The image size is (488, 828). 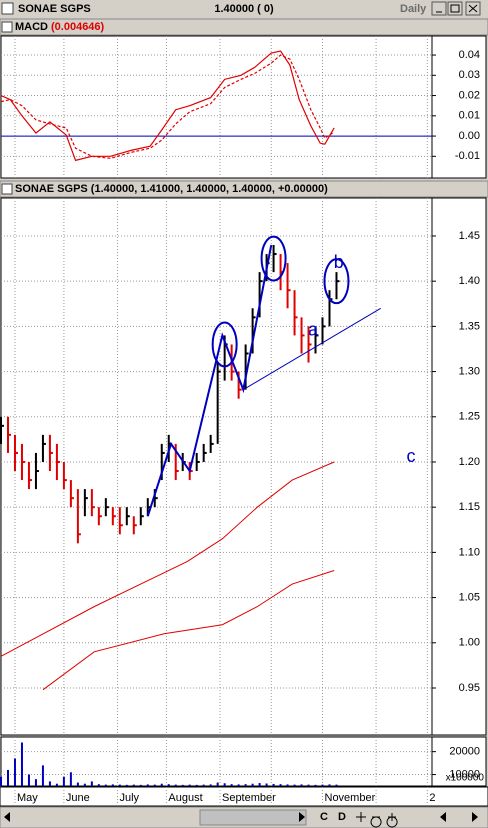 What do you see at coordinates (469, 417) in the screenshot?
I see `y-tick-label: 1.25` at bounding box center [469, 417].